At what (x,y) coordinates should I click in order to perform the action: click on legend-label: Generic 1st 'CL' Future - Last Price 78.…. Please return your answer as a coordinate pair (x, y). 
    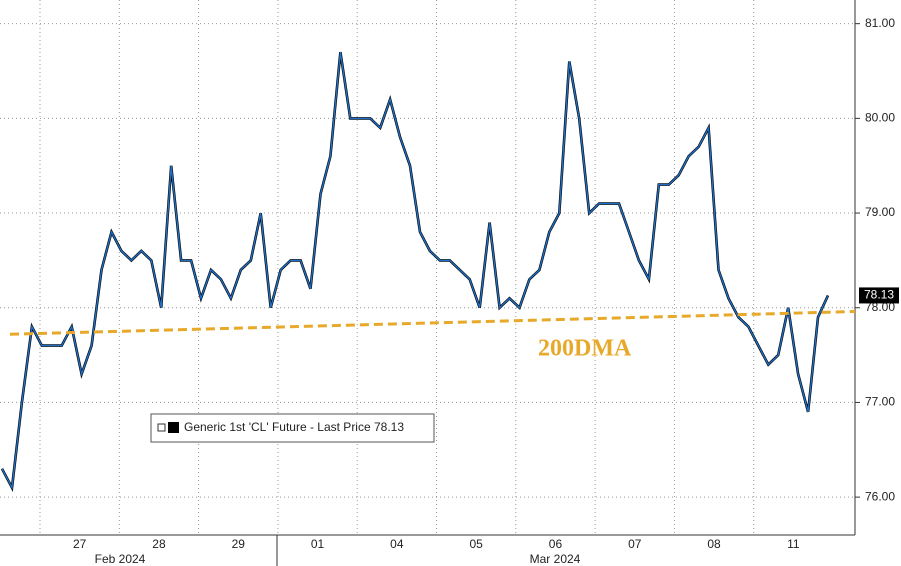
    Looking at the image, I should click on (294, 427).